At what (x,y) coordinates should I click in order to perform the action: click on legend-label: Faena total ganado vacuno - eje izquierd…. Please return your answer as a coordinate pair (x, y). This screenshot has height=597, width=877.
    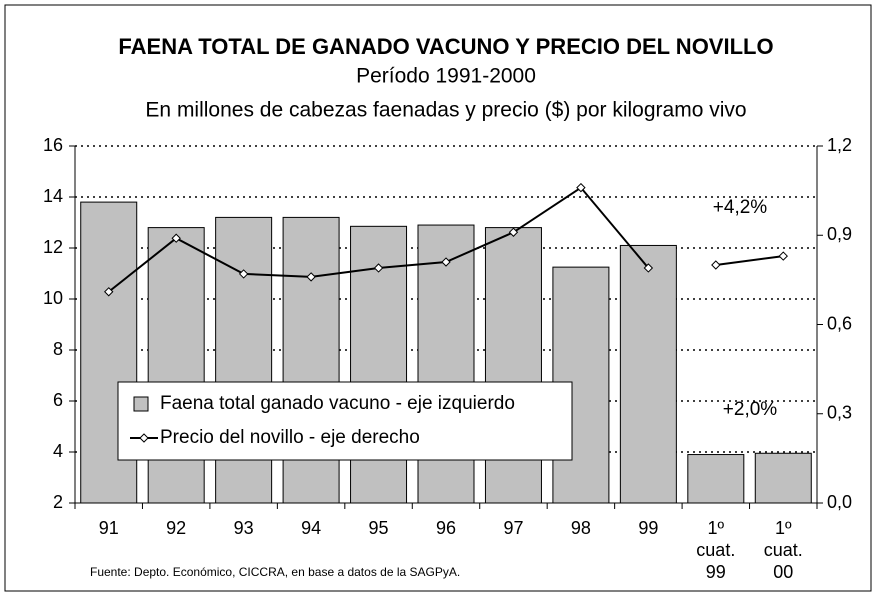
    Looking at the image, I should click on (337, 403).